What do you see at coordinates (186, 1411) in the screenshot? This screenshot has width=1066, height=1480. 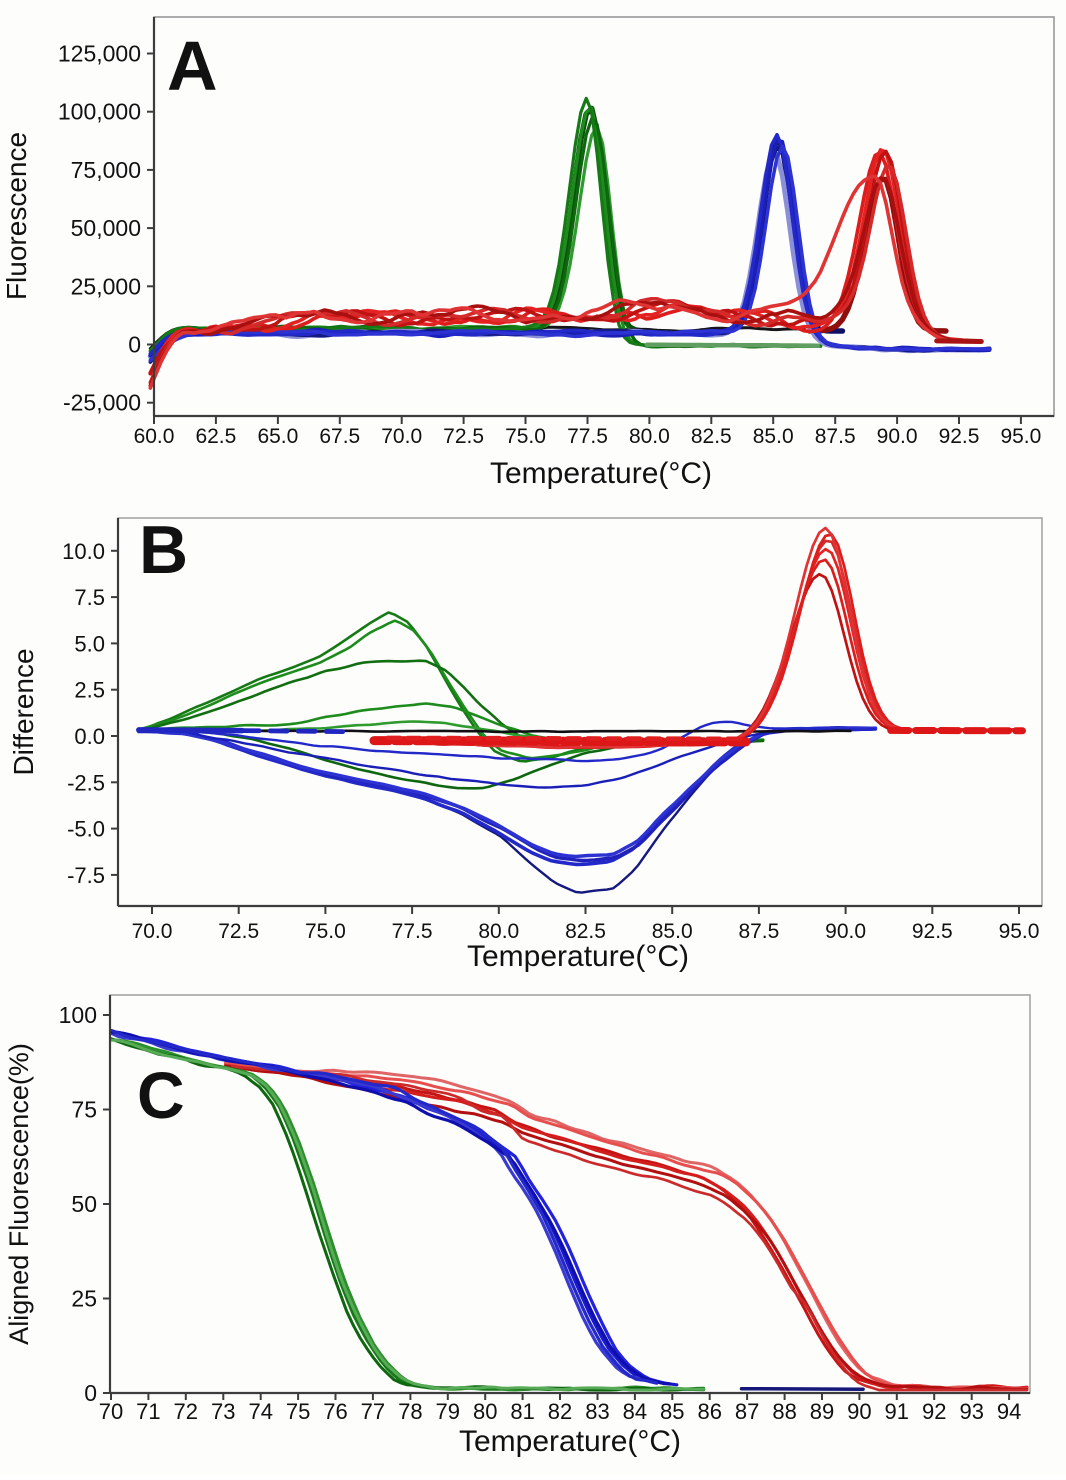 I see `svg-text: 72` at bounding box center [186, 1411].